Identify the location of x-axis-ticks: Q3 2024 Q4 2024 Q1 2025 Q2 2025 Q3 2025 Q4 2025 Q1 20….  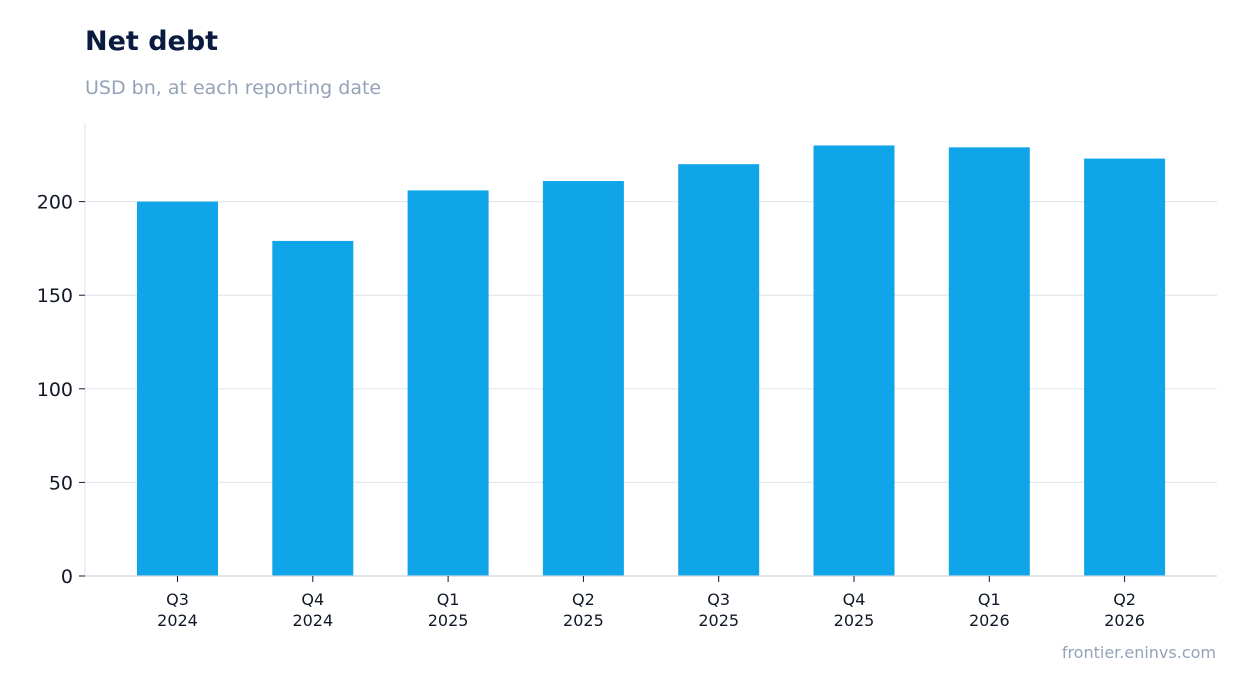
(651, 603).